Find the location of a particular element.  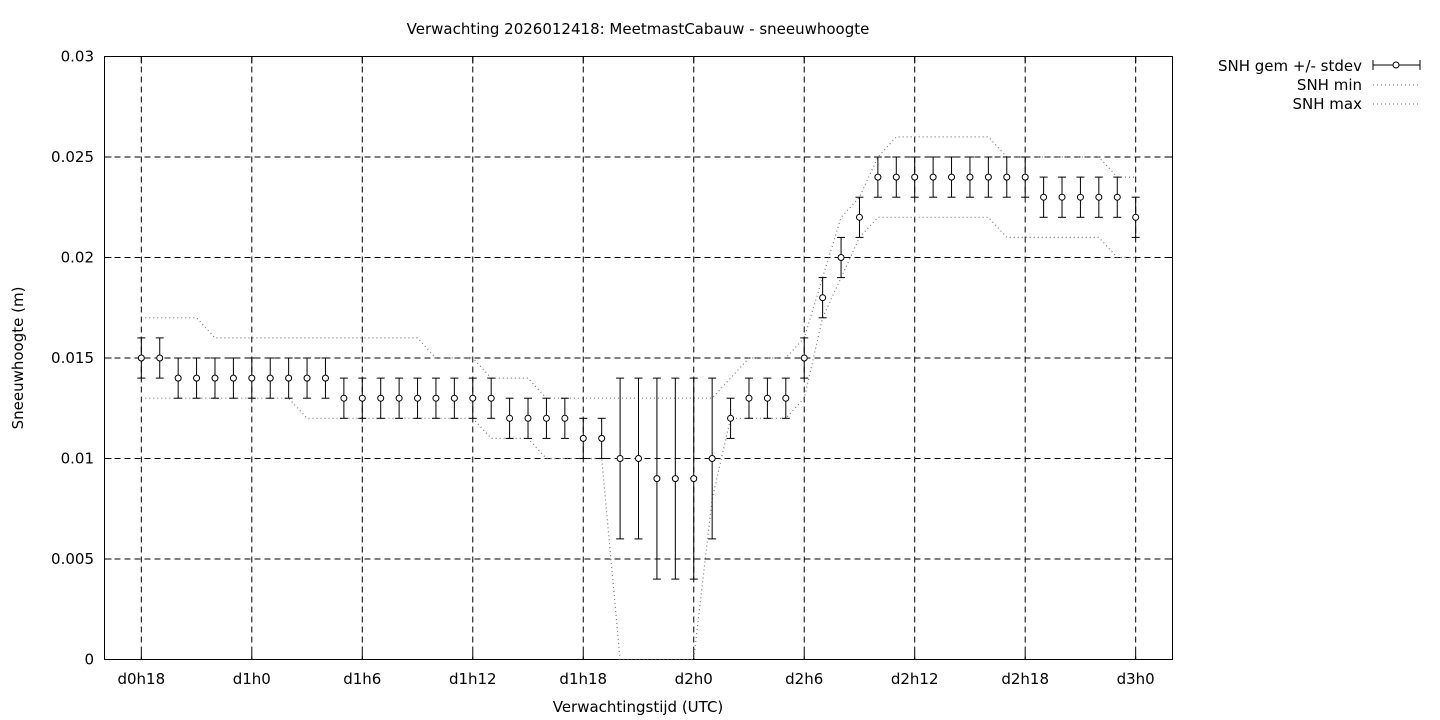

x-tick-label: d1h6 is located at coordinates (362, 679).